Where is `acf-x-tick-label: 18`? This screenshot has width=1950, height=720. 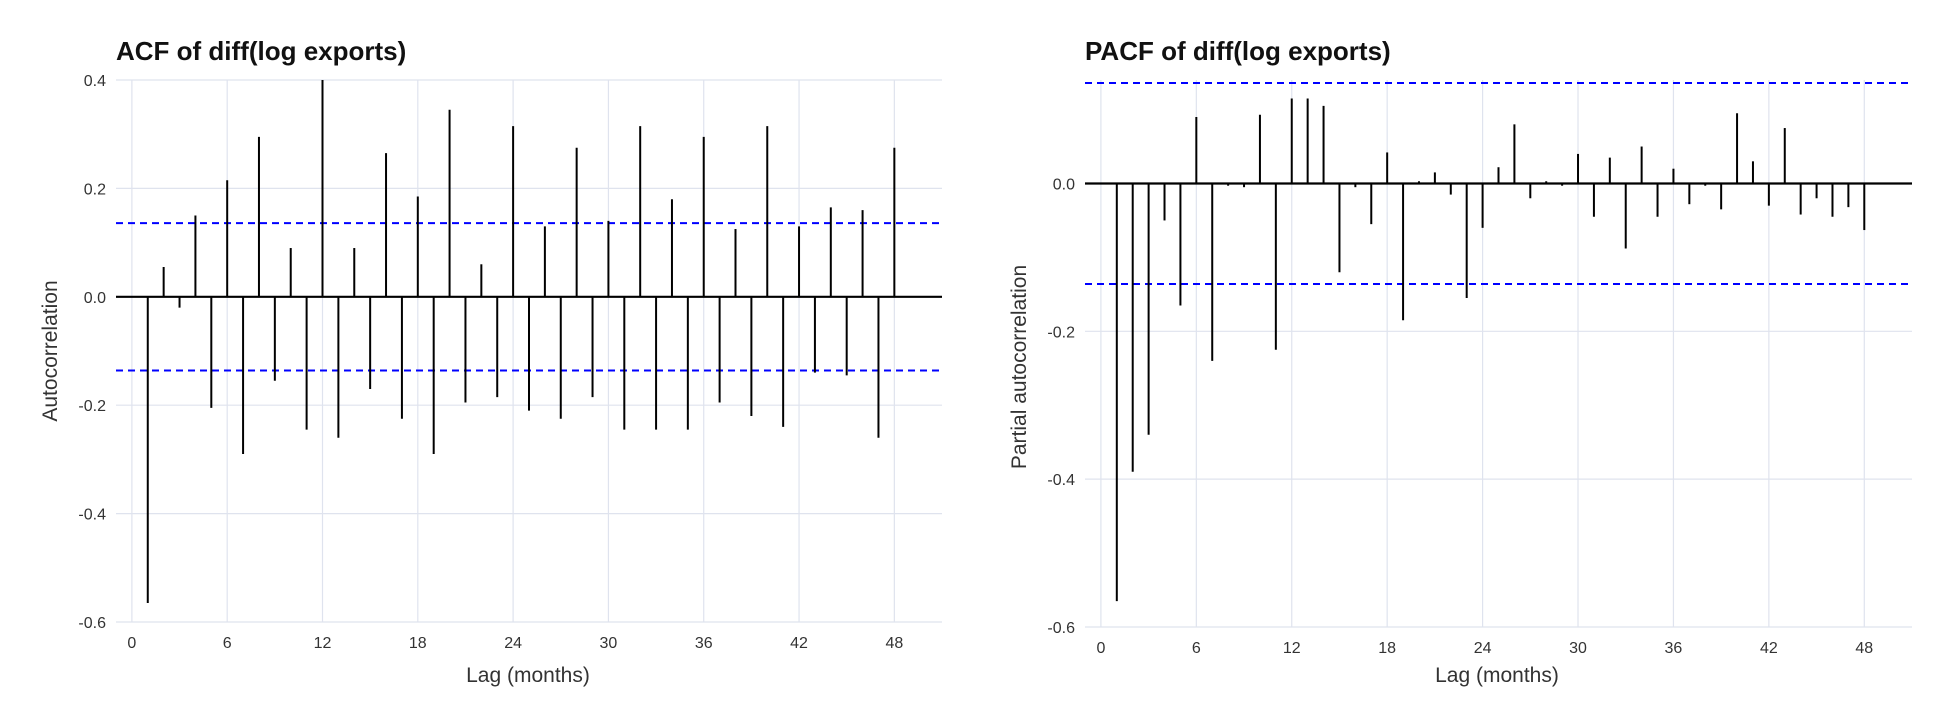 acf-x-tick-label: 18 is located at coordinates (418, 643).